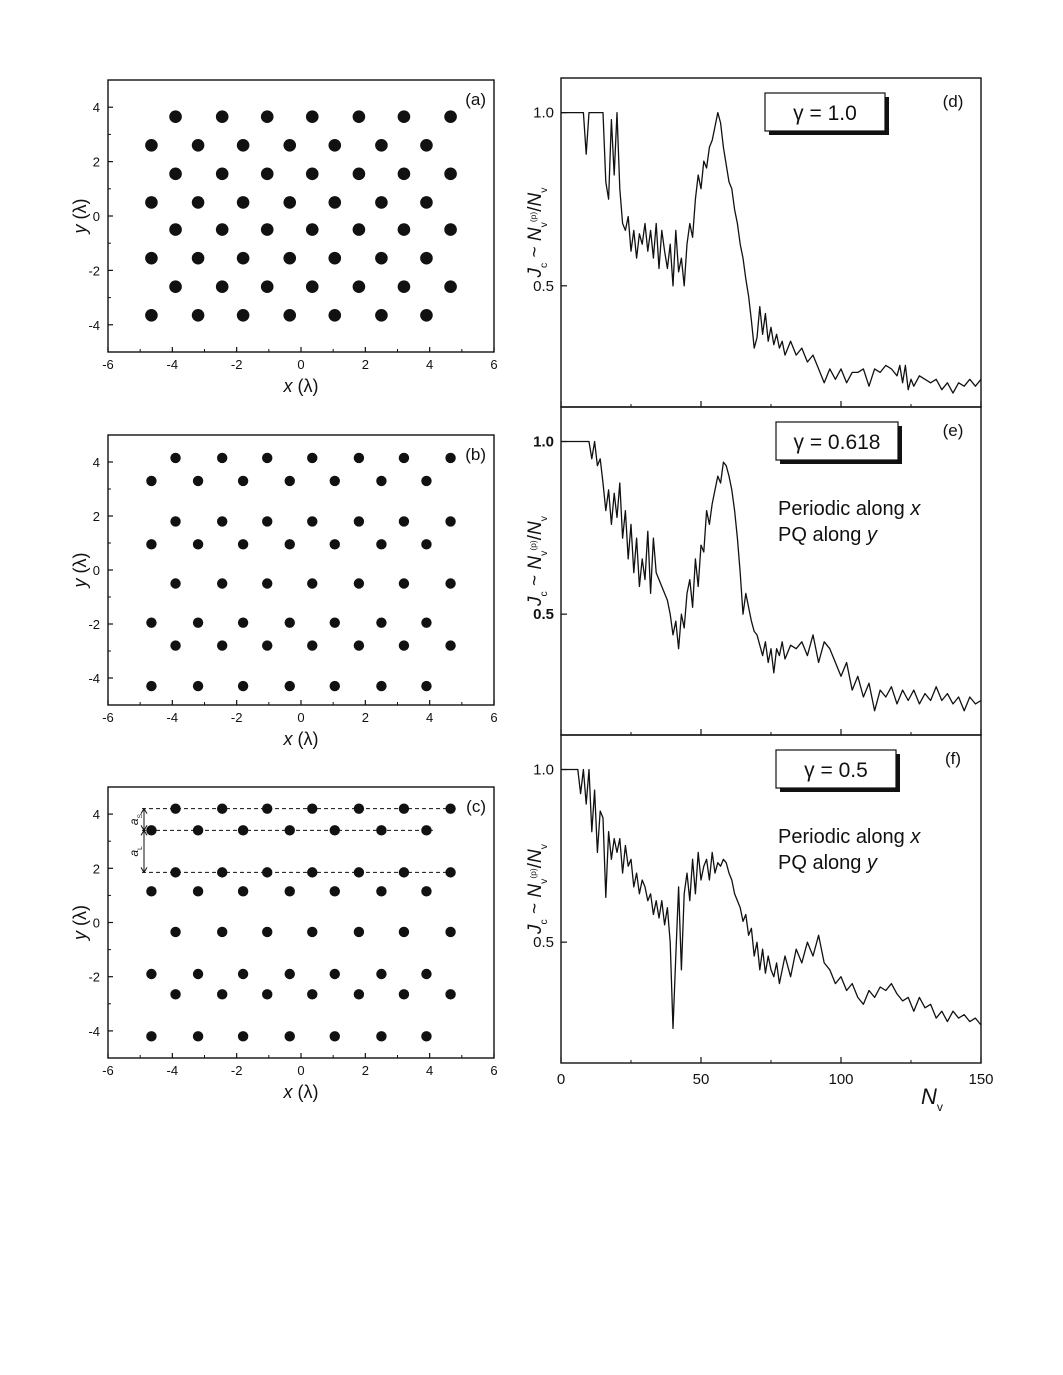 The width and height of the screenshot is (1063, 1375). I want to click on panel-label: (b), so click(475, 454).